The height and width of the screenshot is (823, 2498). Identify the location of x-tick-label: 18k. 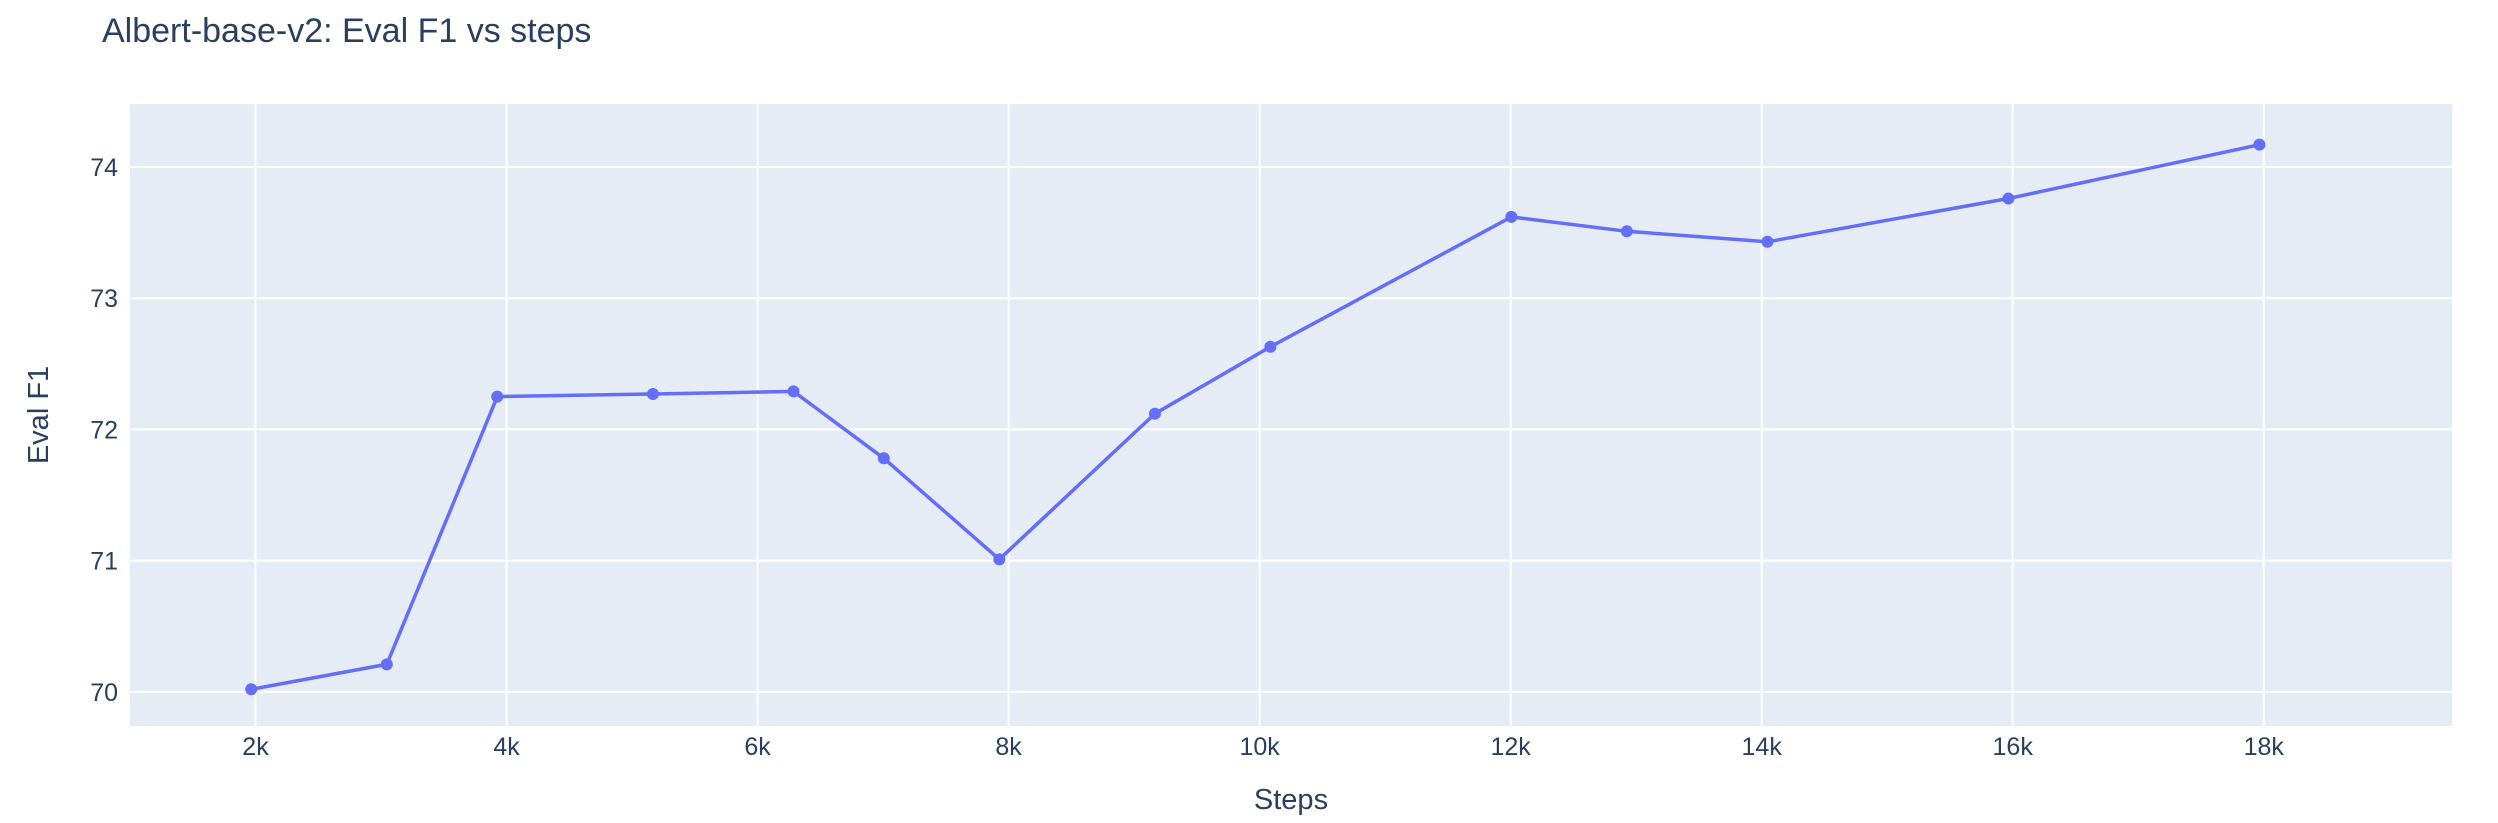
(2264, 747).